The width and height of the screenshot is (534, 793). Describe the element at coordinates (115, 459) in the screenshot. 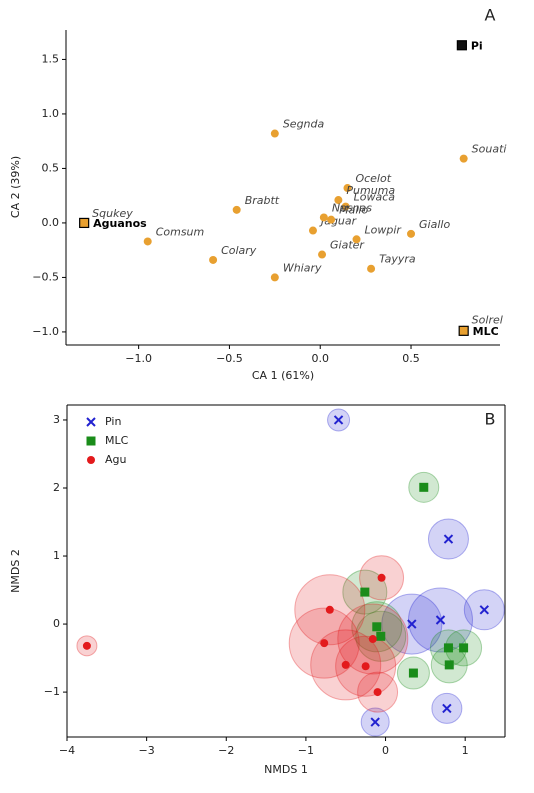

I see `legend-label: Agu` at that location.